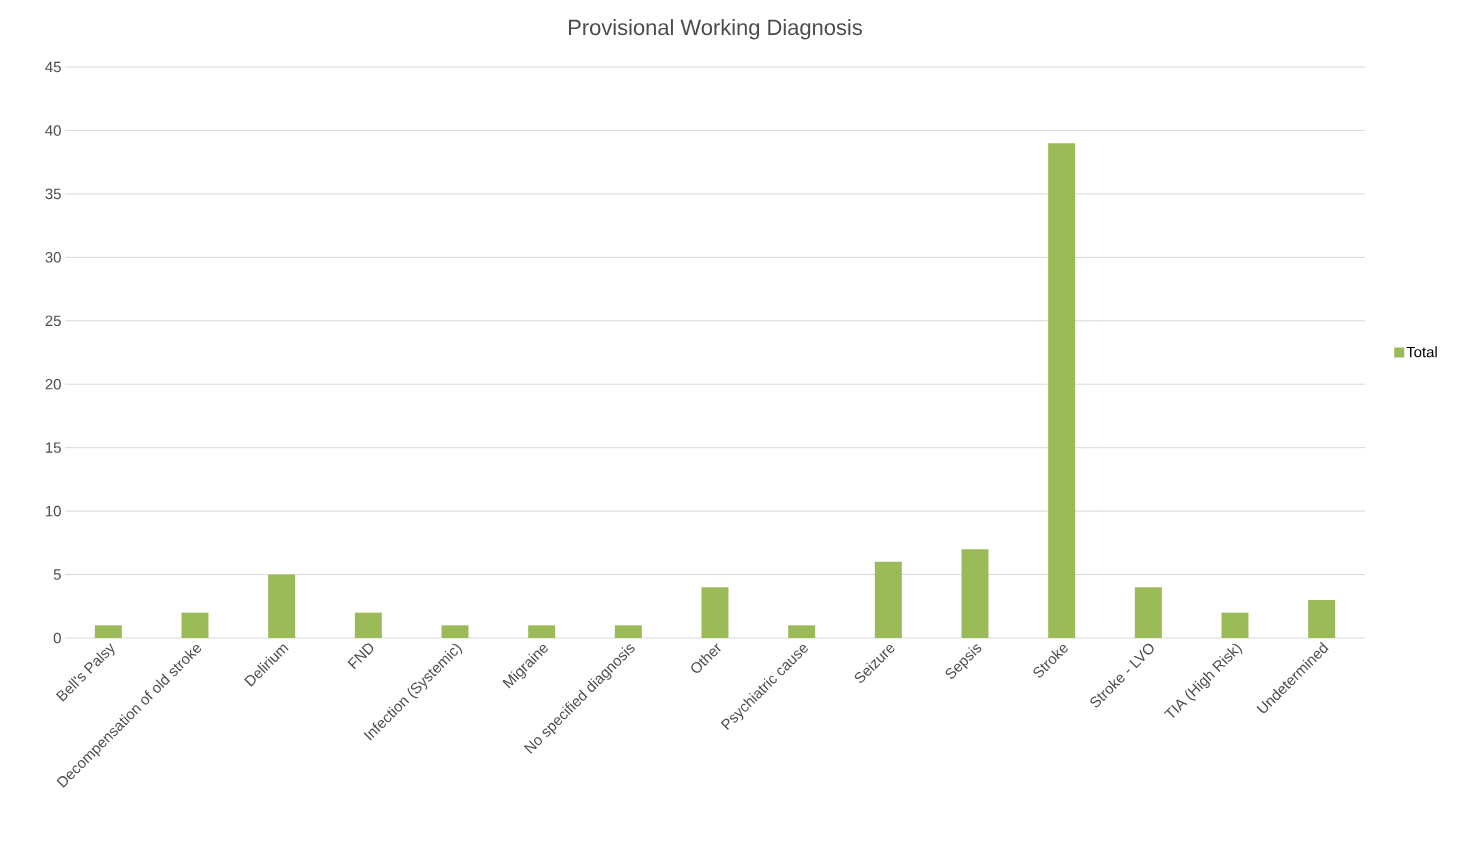 The width and height of the screenshot is (1462, 848). I want to click on y-tick-label: 15, so click(53, 447).